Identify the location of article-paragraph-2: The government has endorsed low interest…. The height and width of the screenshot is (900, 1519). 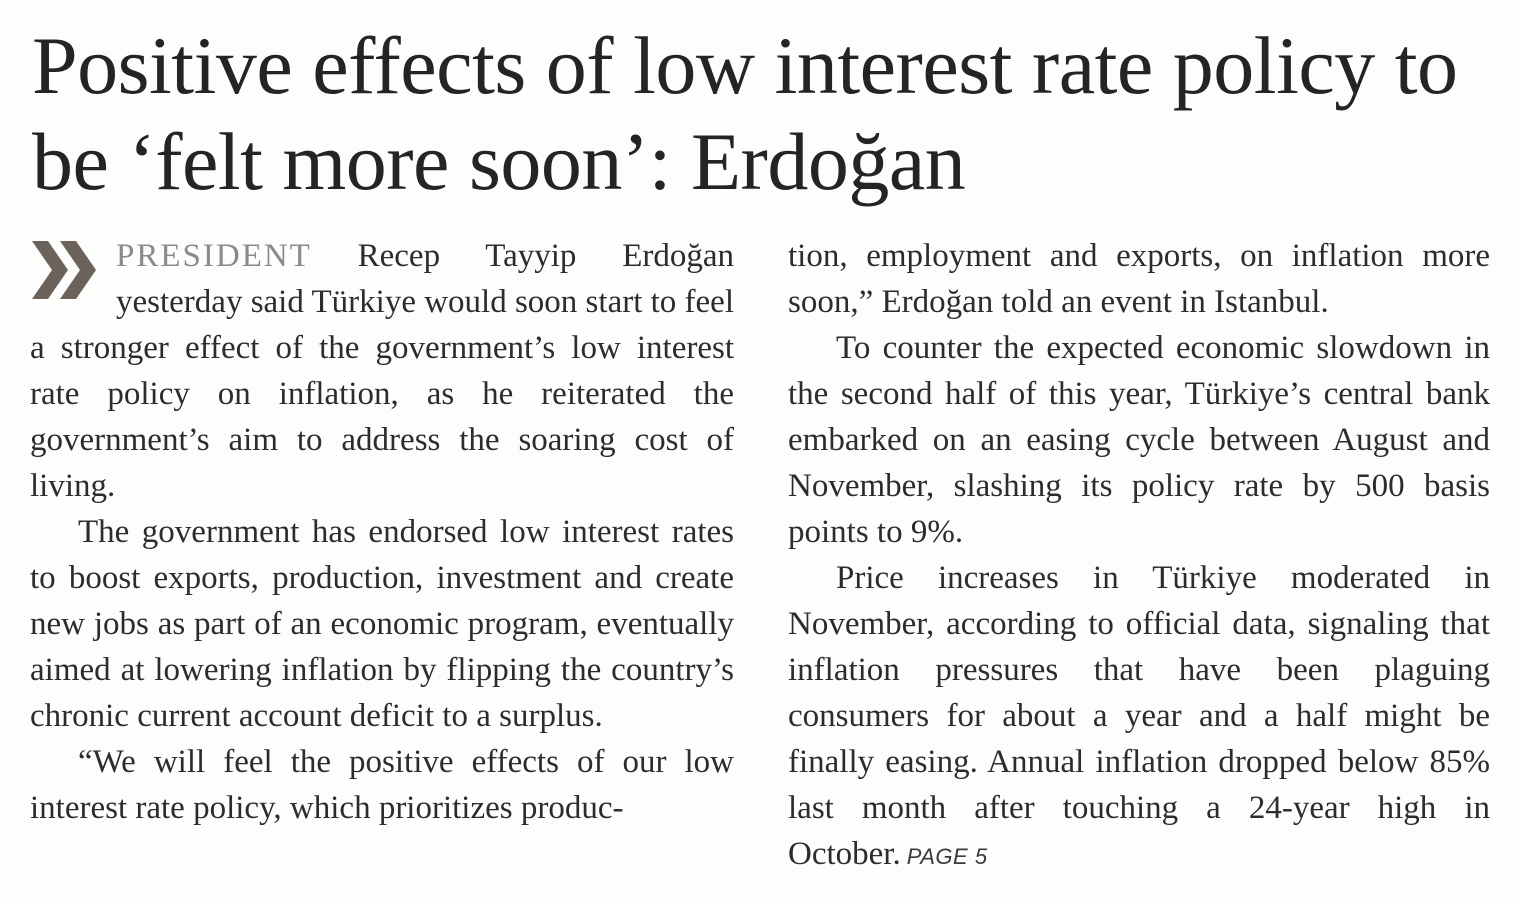
(382, 624).